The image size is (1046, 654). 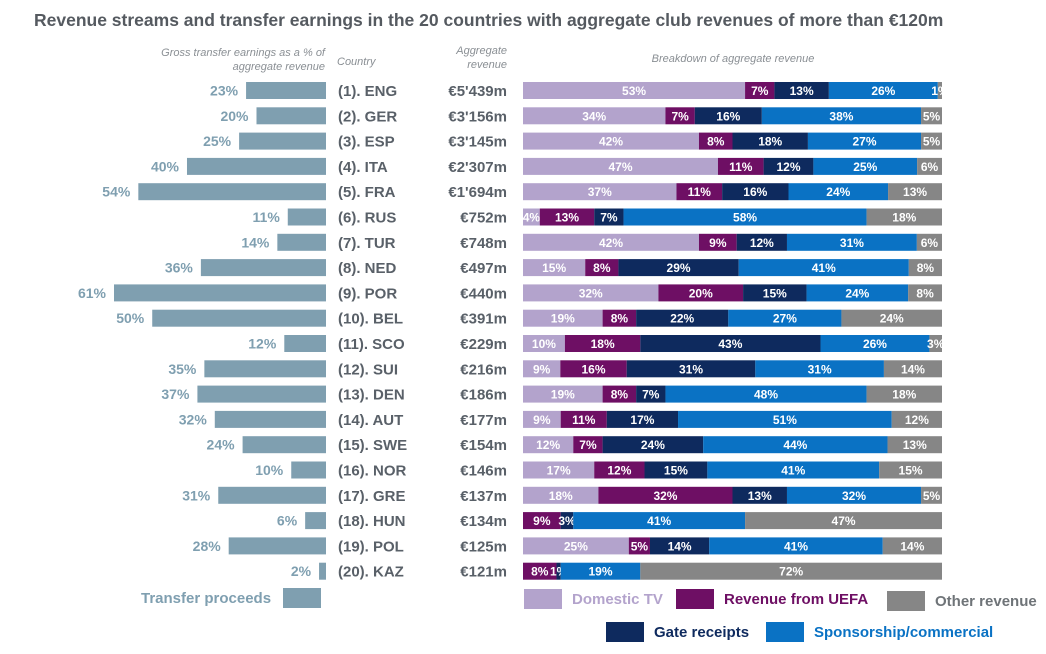 I want to click on aggregate-label: €137m, so click(x=483, y=496).